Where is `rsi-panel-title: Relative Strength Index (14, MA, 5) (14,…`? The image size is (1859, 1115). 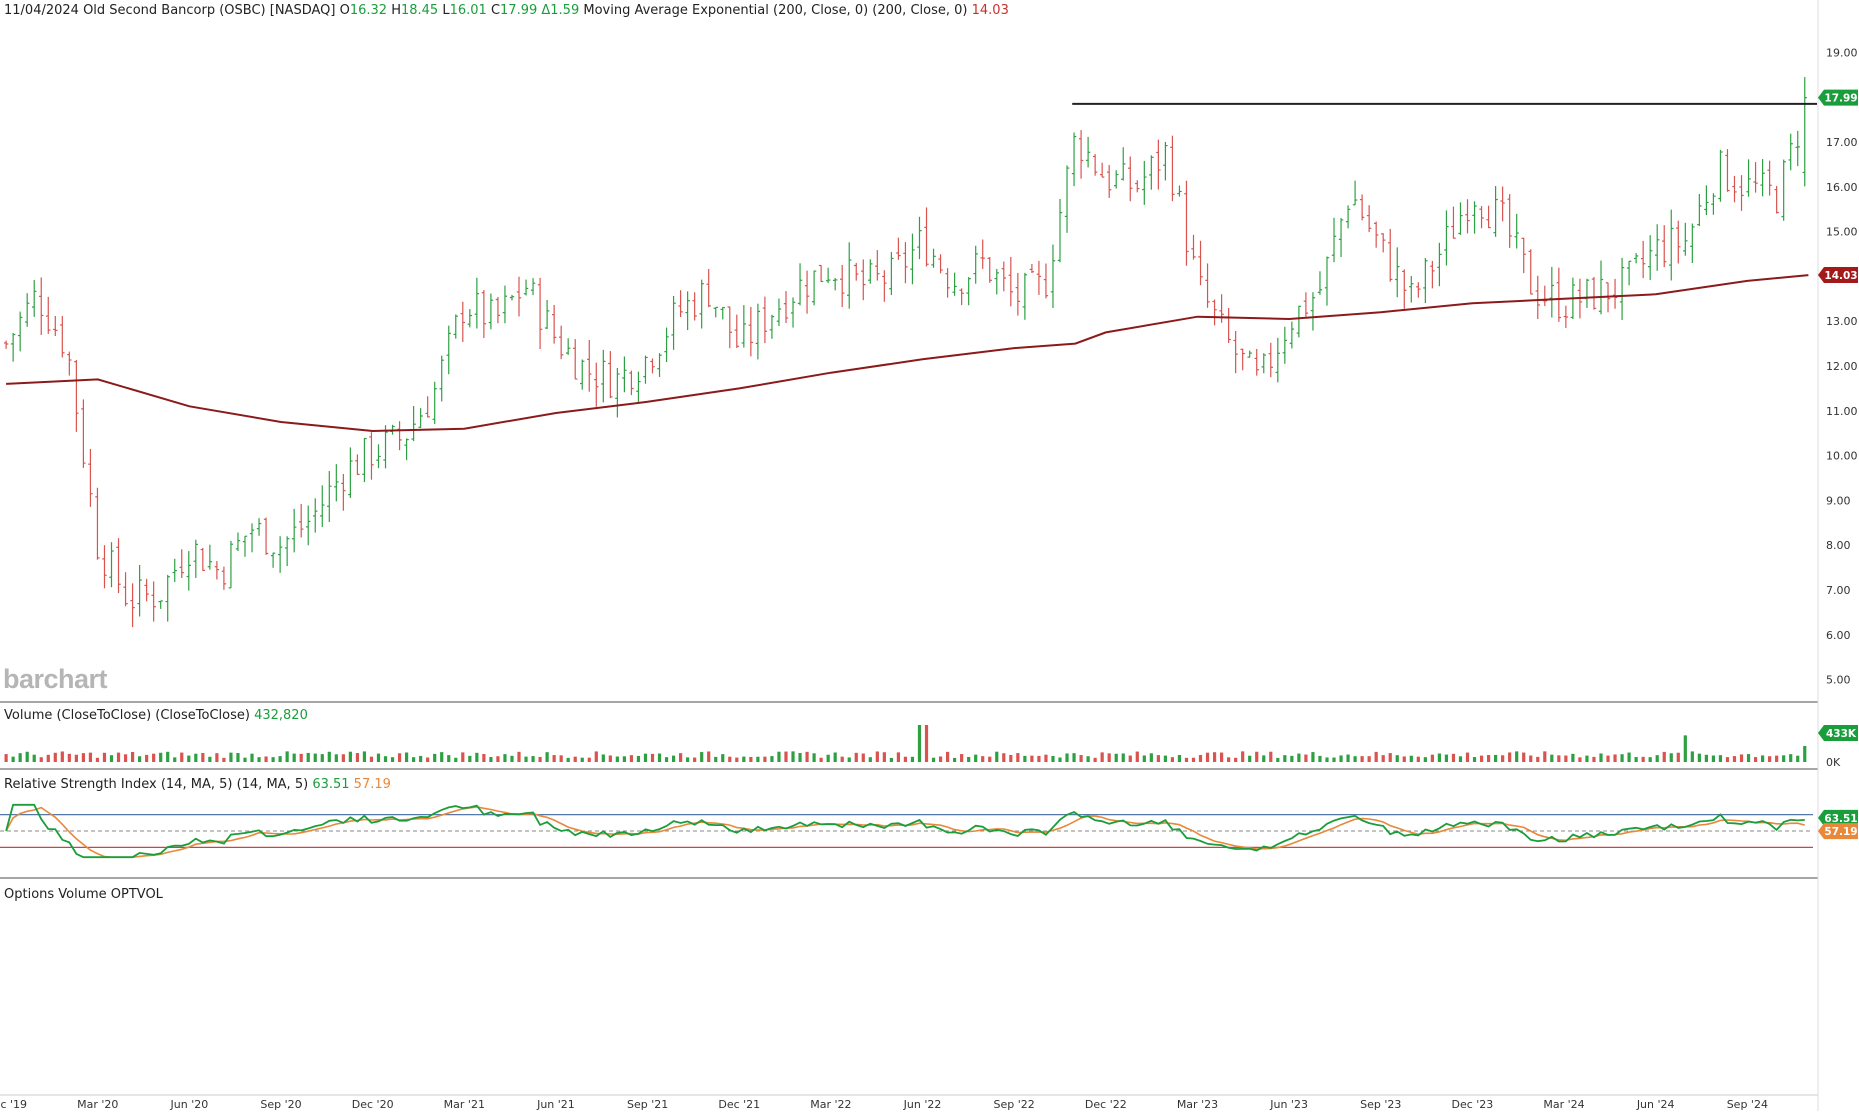
rsi-panel-title: Relative Strength Index (14, MA, 5) (14,… is located at coordinates (197, 784).